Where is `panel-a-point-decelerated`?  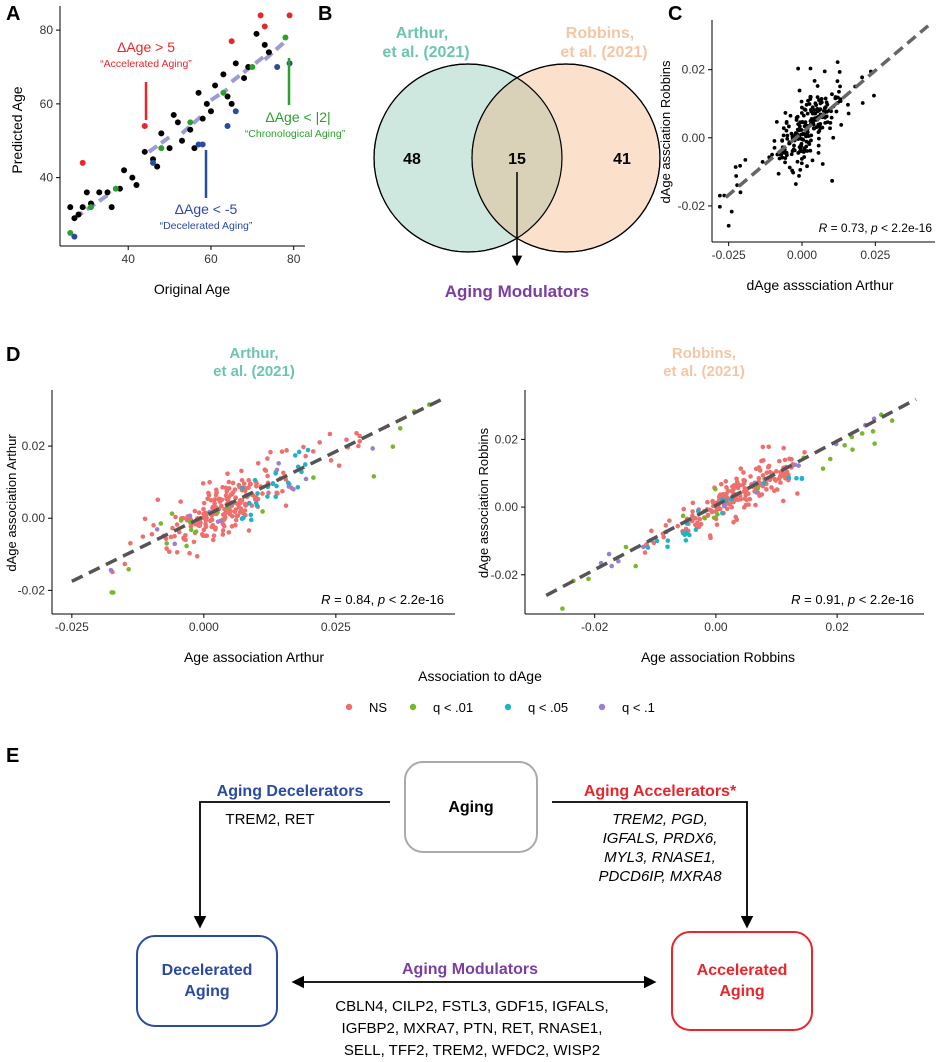 panel-a-point-decelerated is located at coordinates (74, 236).